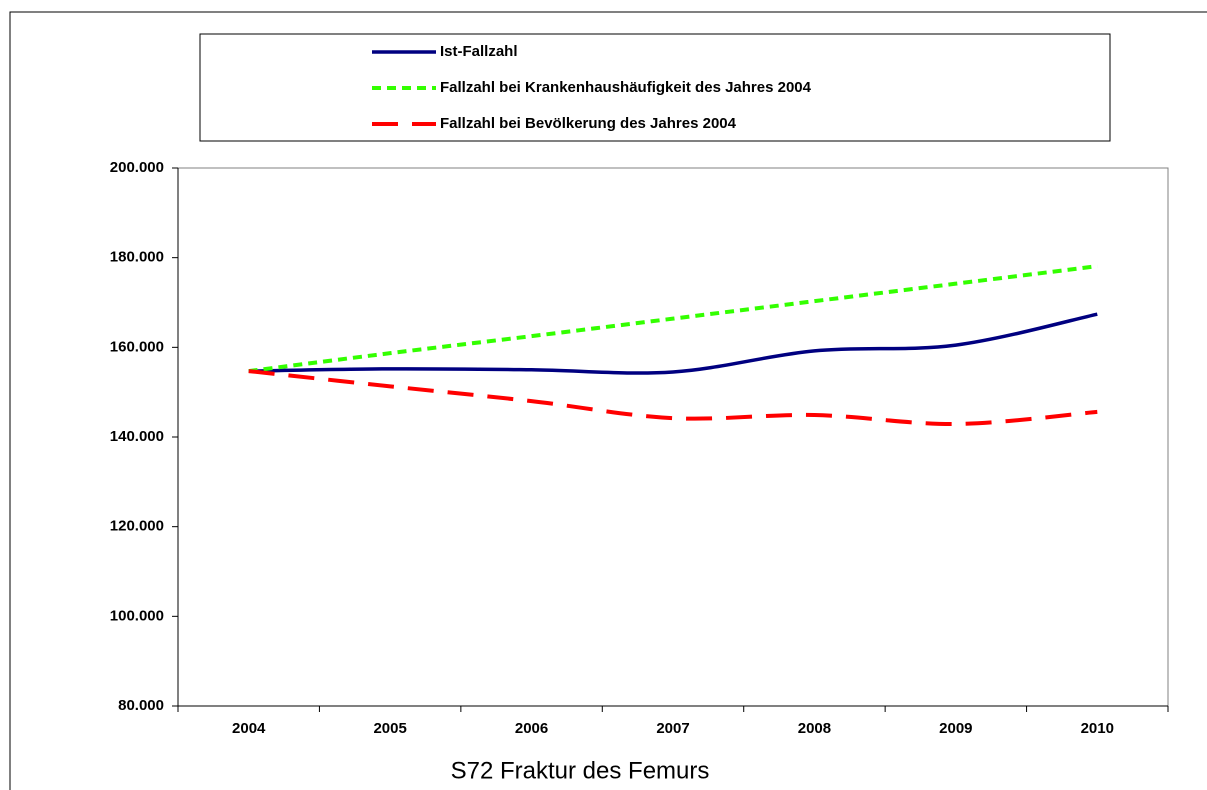 The image size is (1207, 790). Describe the element at coordinates (141, 705) in the screenshot. I see `y-tick-label: 80.000` at that location.